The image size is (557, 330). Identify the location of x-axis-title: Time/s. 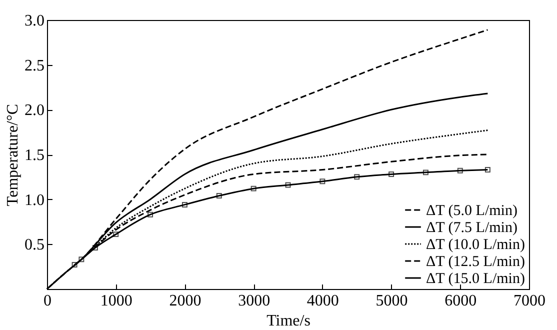
(288, 321).